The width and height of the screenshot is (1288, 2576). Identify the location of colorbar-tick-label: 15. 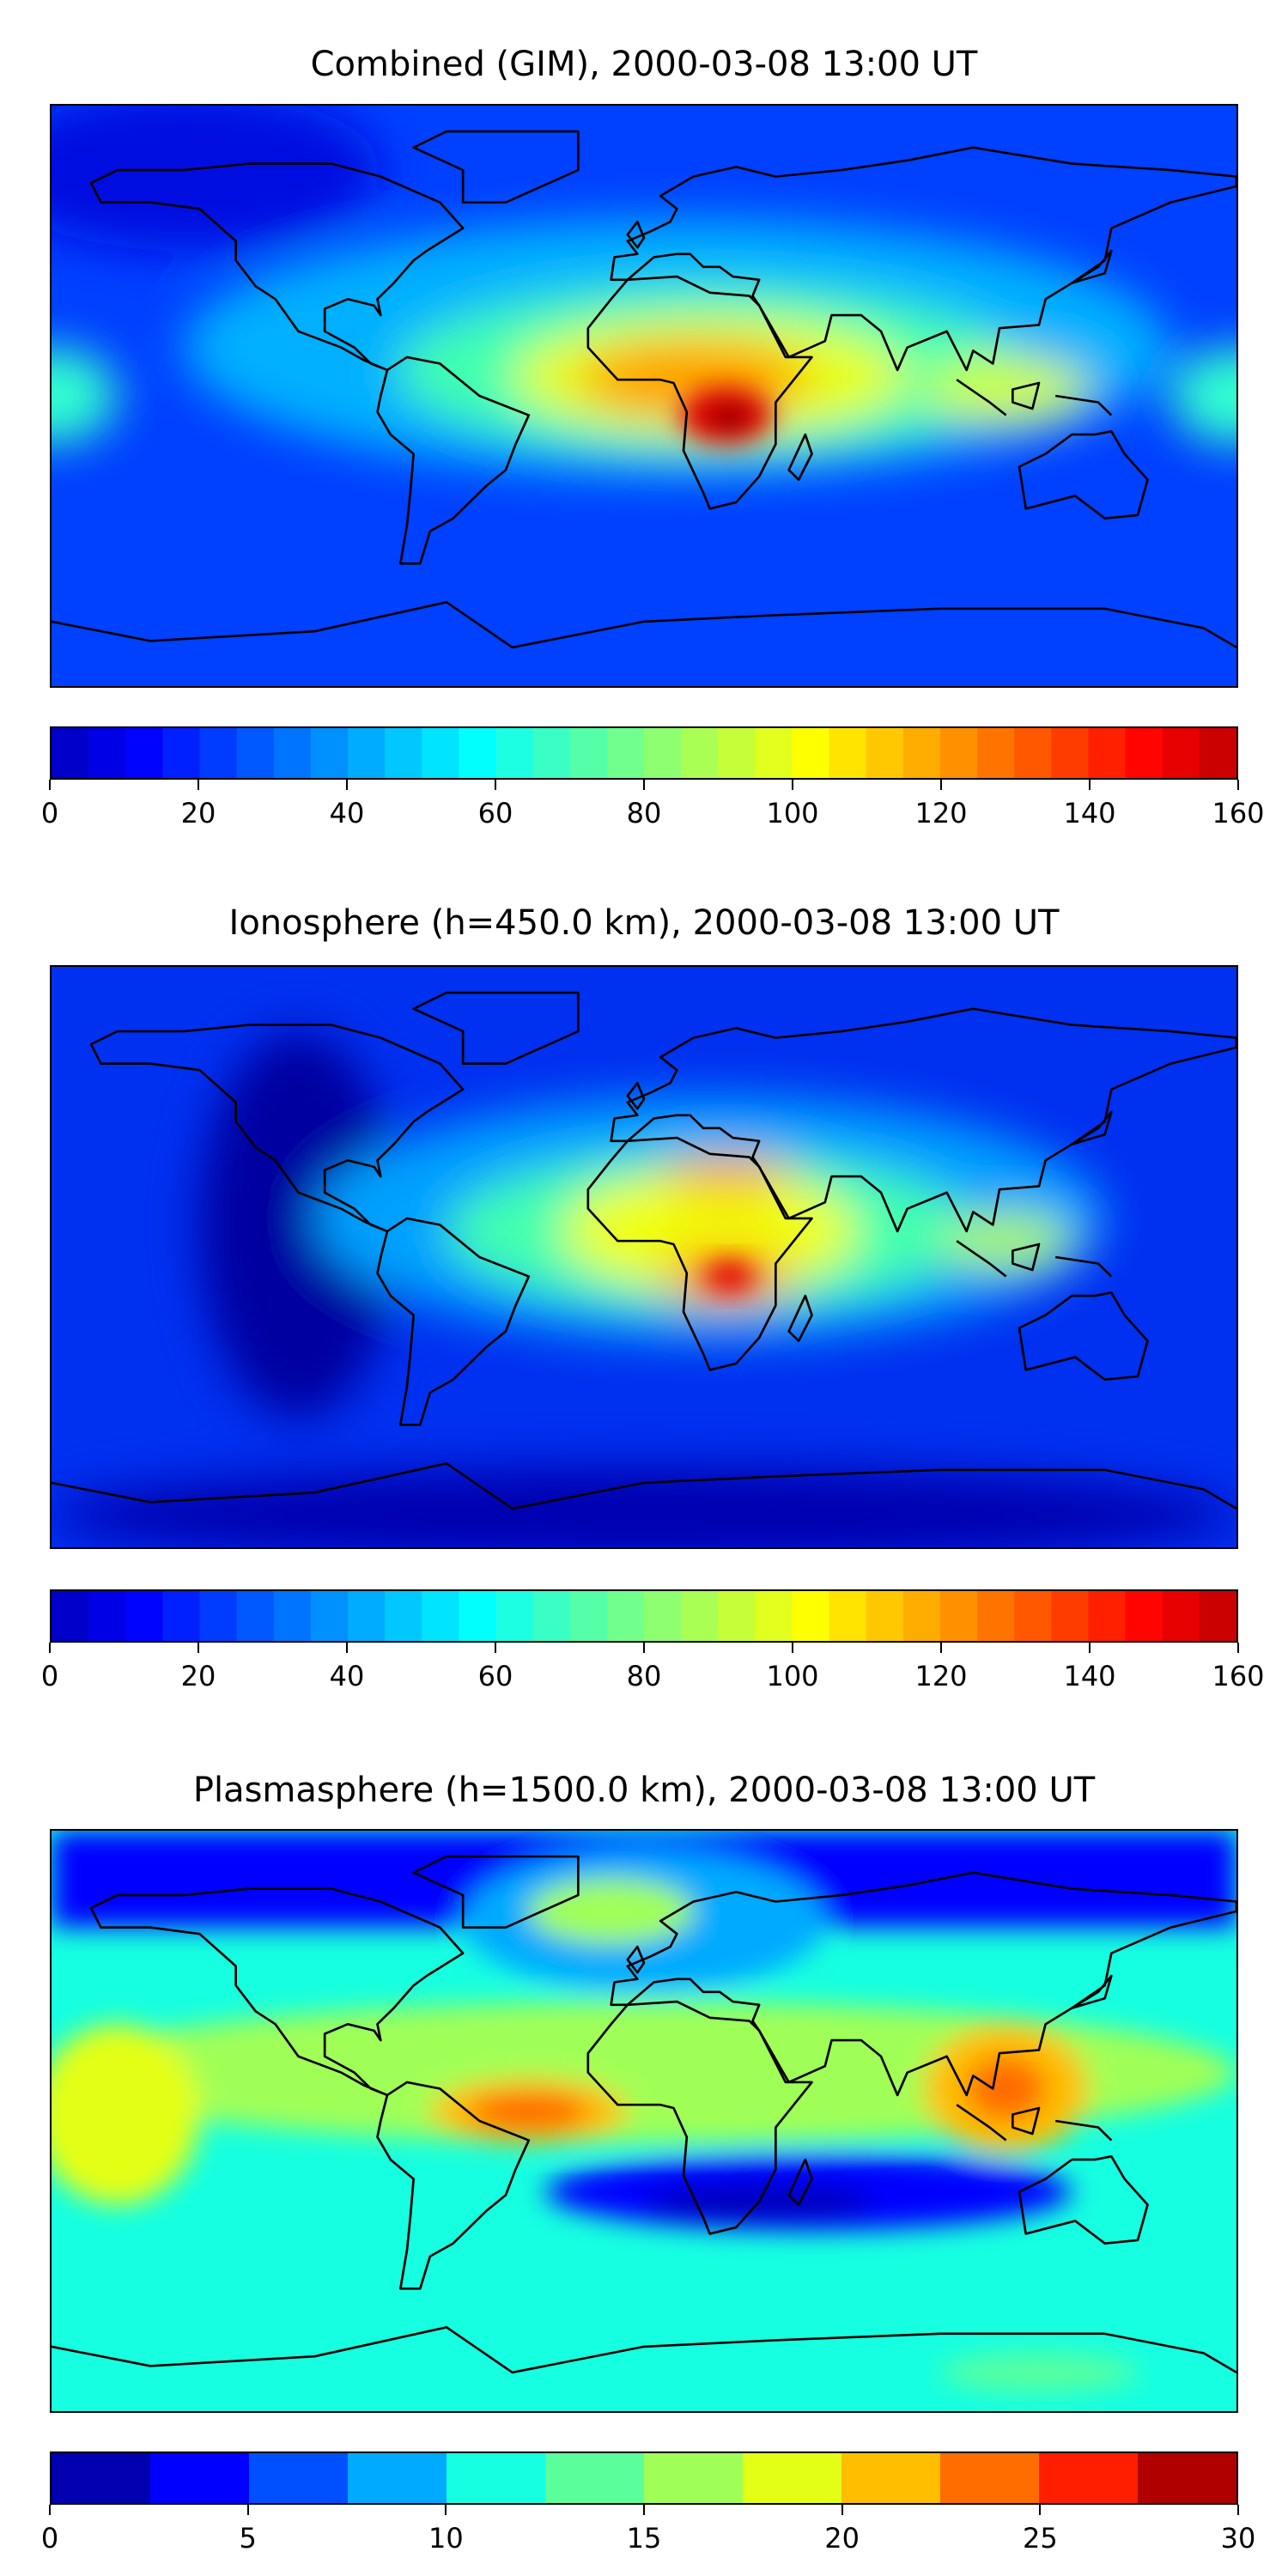
(644, 2538).